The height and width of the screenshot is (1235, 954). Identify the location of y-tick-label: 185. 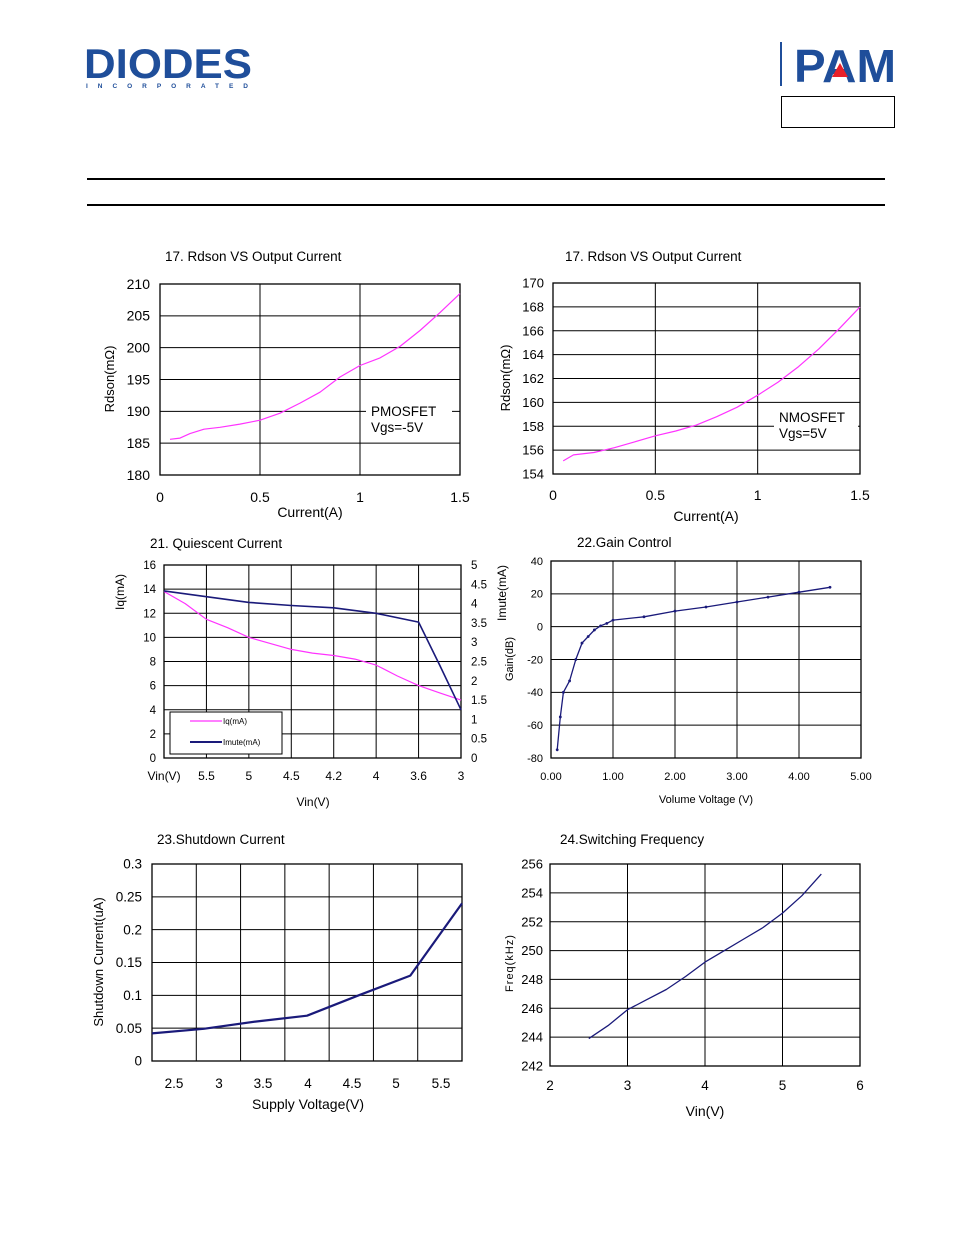
(139, 443).